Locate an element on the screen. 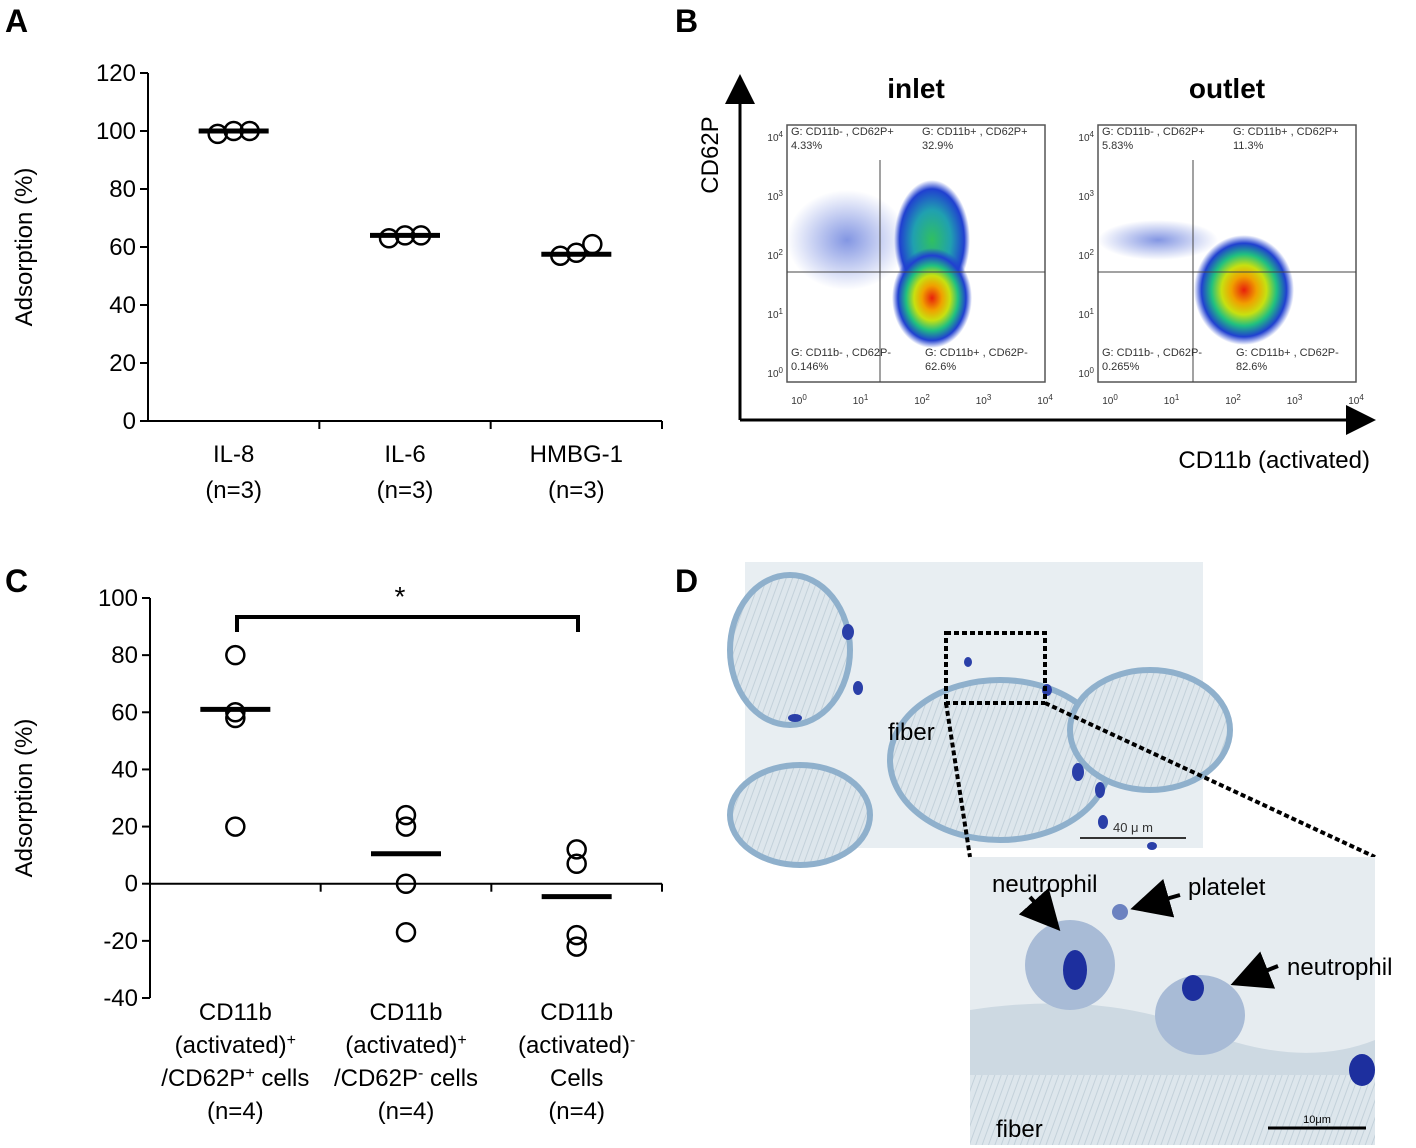 The width and height of the screenshot is (1416, 1148). x-tick-label: /CD62P- cells is located at coordinates (406, 1079).